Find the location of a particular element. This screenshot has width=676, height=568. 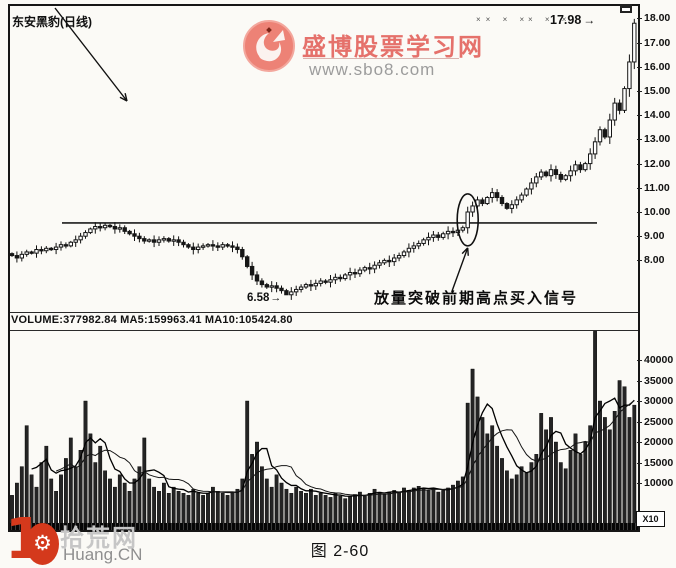

chart-bottom-border is located at coordinates (324, 527).